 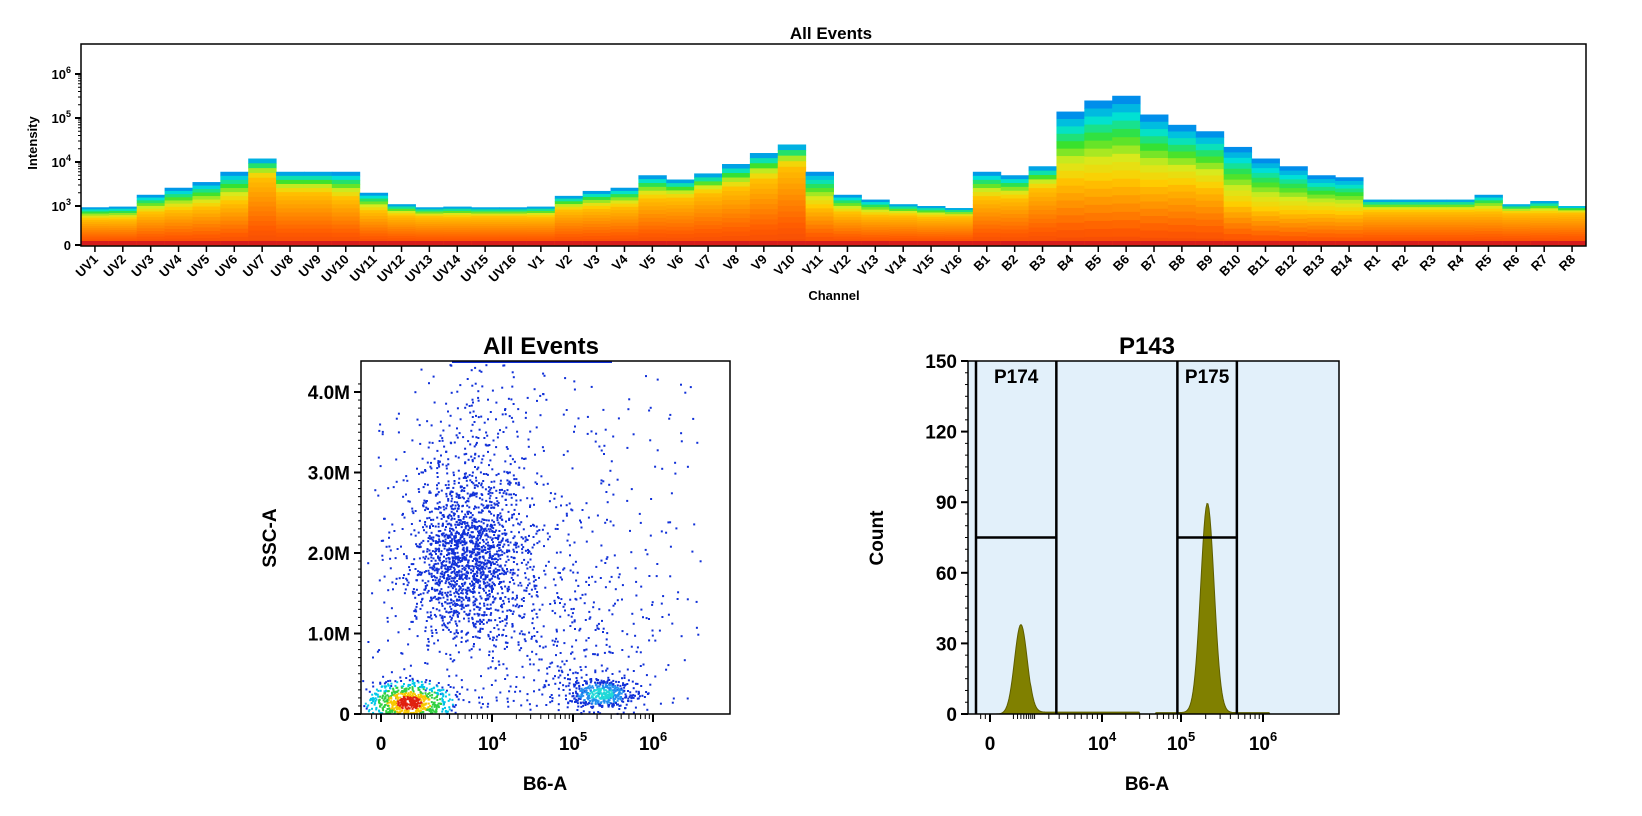 What do you see at coordinates (87, 266) in the screenshot?
I see `spectrum-x-tick-label: UV1` at bounding box center [87, 266].